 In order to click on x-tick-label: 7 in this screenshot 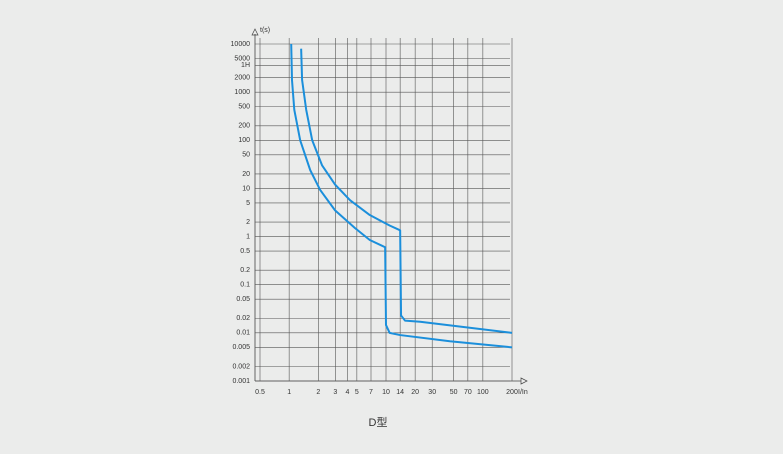, I will do `click(371, 392)`.